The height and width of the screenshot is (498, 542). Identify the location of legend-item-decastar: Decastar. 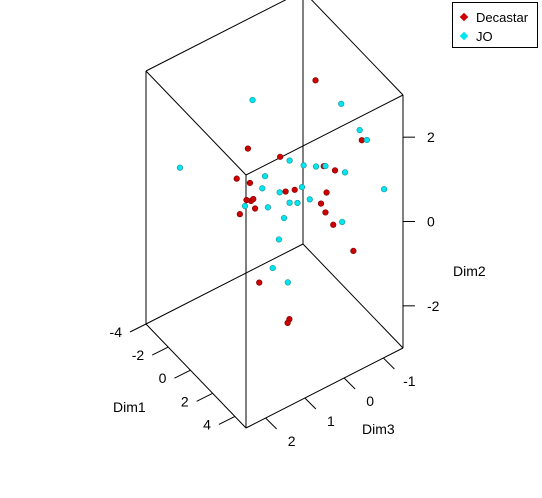
(494, 17).